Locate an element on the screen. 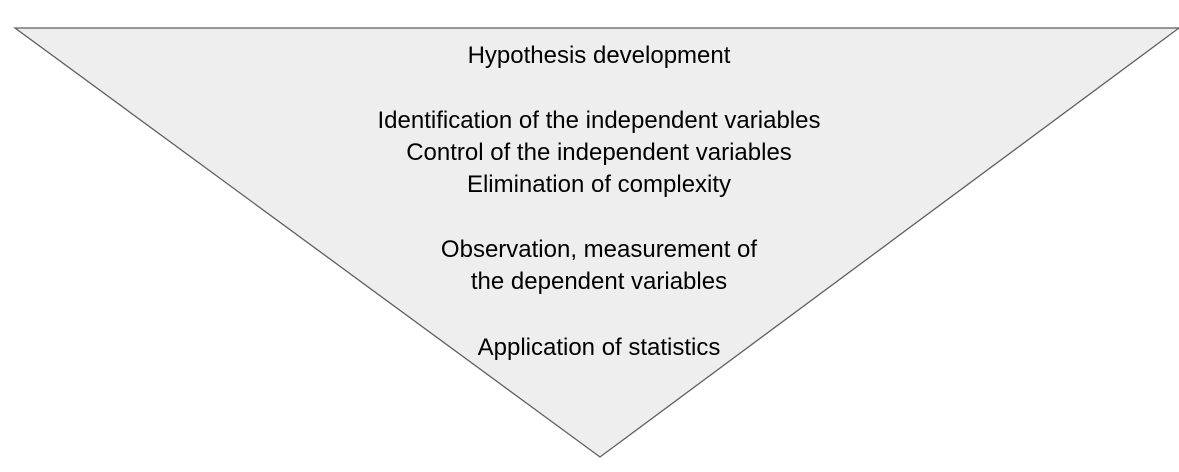 The width and height of the screenshot is (1179, 472). stage-text-line: Control of the independent variables is located at coordinates (599, 152).